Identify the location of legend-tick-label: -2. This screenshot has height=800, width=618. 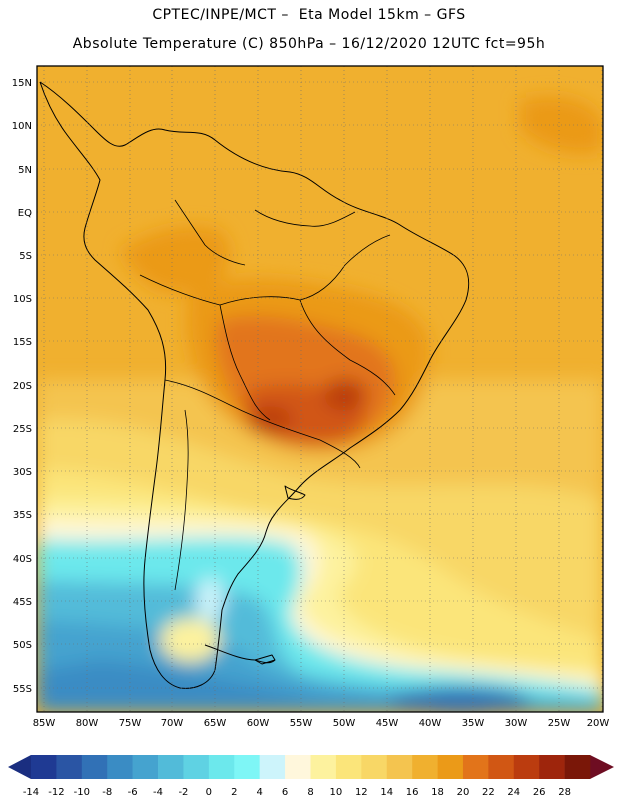
(183, 792).